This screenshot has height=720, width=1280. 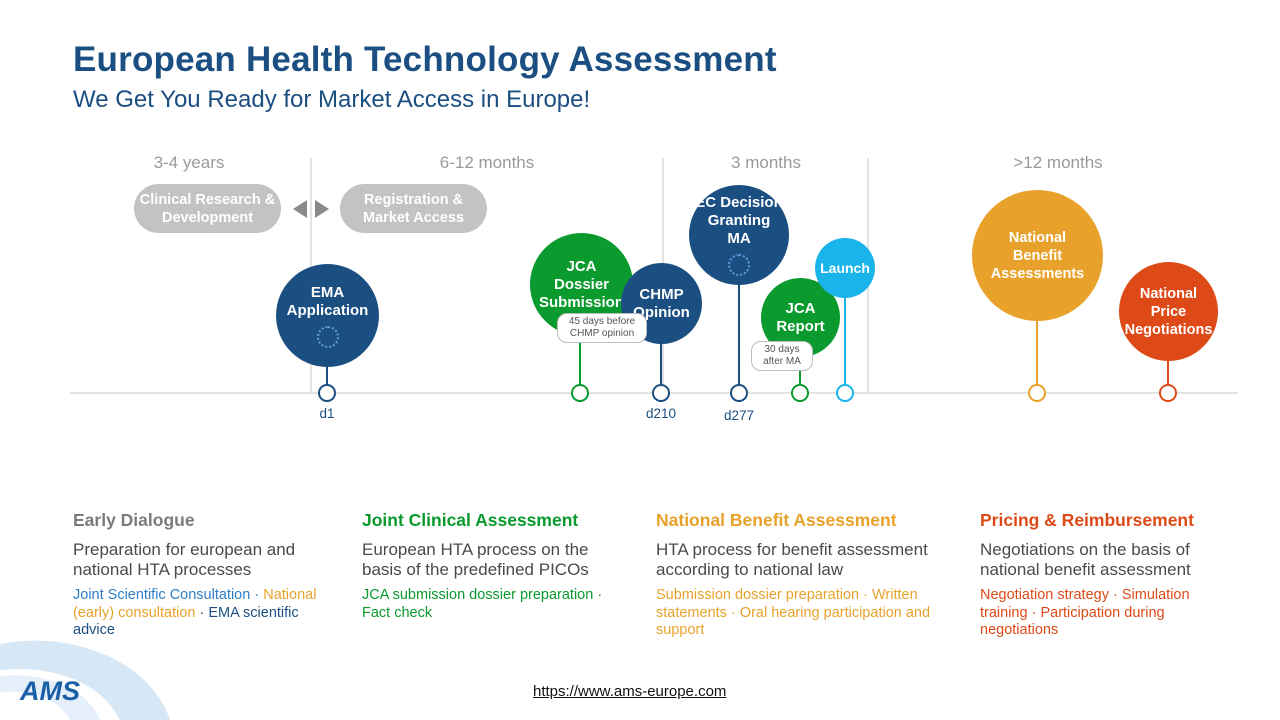 What do you see at coordinates (630, 691) in the screenshot?
I see `website-link: https://www.ams-europe.com` at bounding box center [630, 691].